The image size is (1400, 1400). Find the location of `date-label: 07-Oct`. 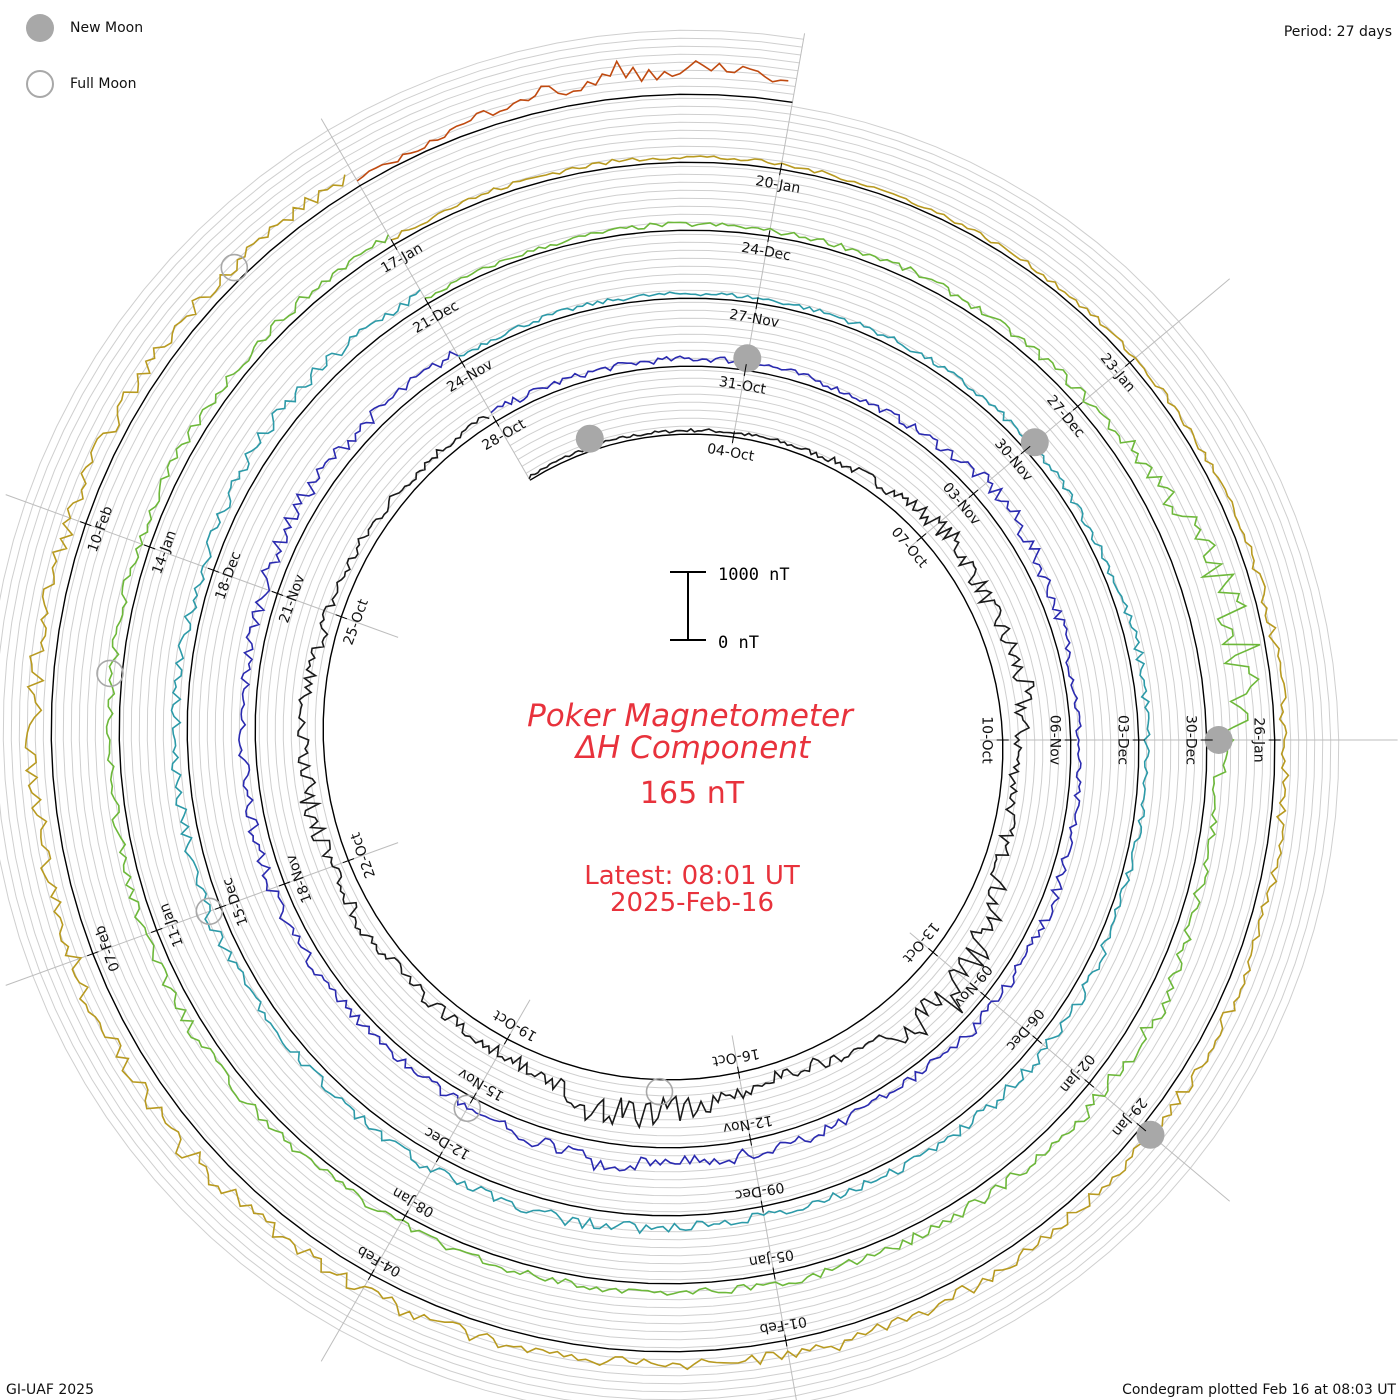

date-label: 07-Oct is located at coordinates (909, 547).